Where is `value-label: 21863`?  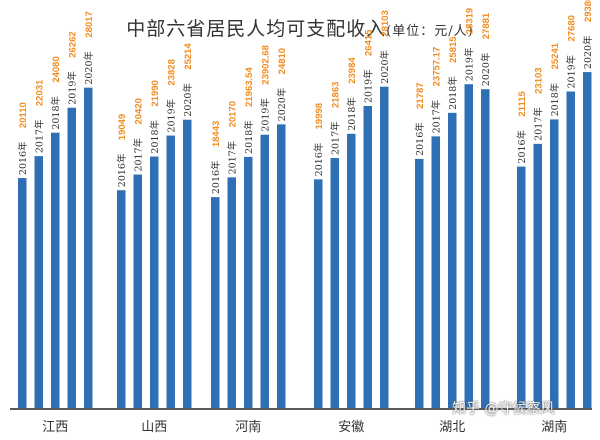
value-label: 21863 is located at coordinates (335, 95).